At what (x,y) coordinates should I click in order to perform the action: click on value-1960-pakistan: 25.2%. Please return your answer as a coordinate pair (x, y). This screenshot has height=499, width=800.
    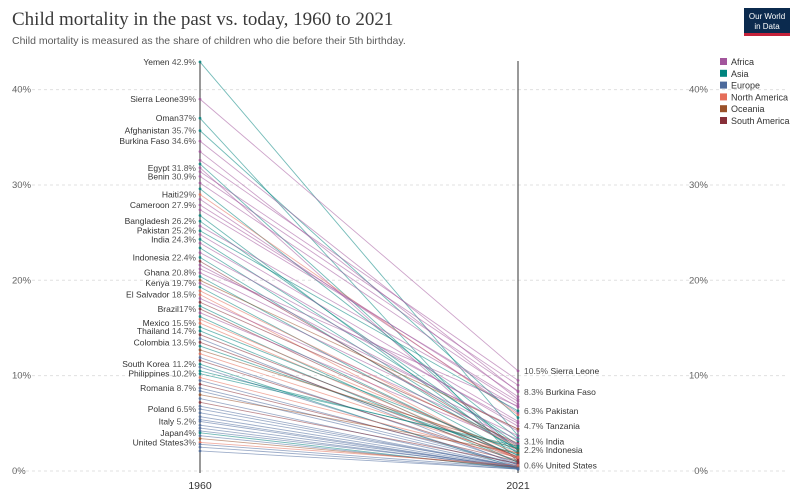
    Looking at the image, I should click on (184, 231).